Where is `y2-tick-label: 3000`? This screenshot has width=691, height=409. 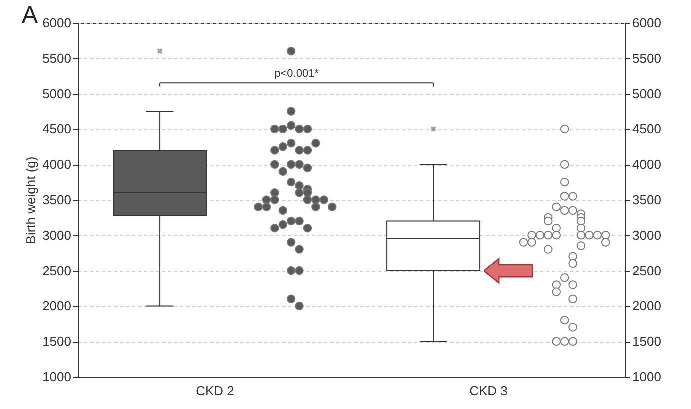
y2-tick-label: 3000 is located at coordinates (647, 235).